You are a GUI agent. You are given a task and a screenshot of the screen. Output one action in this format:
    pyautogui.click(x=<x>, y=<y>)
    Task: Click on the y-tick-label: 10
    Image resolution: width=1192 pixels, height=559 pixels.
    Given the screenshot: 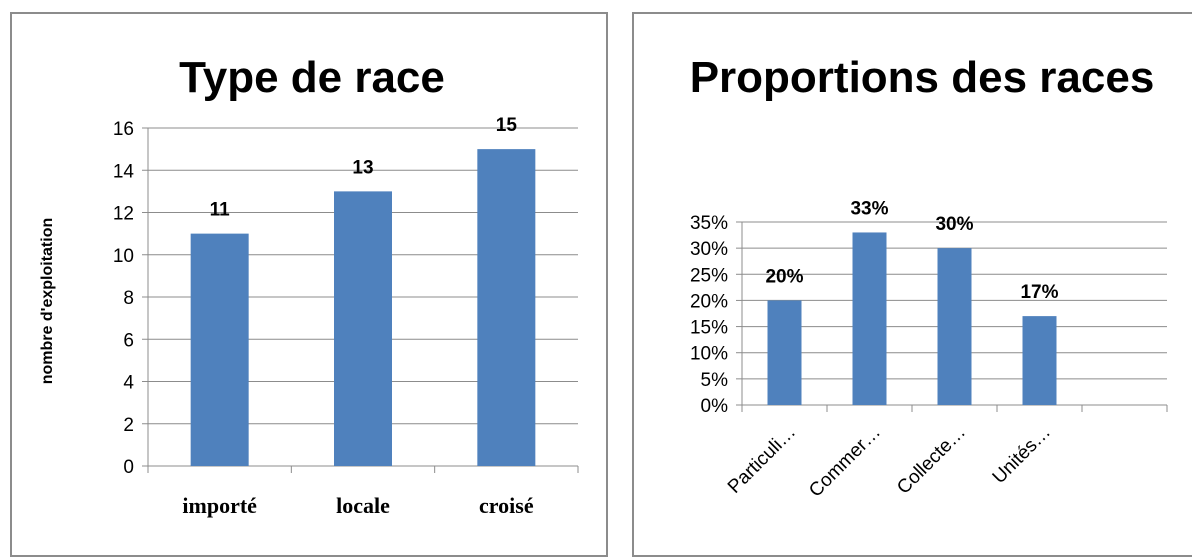 What is the action you would take?
    pyautogui.click(x=123, y=256)
    